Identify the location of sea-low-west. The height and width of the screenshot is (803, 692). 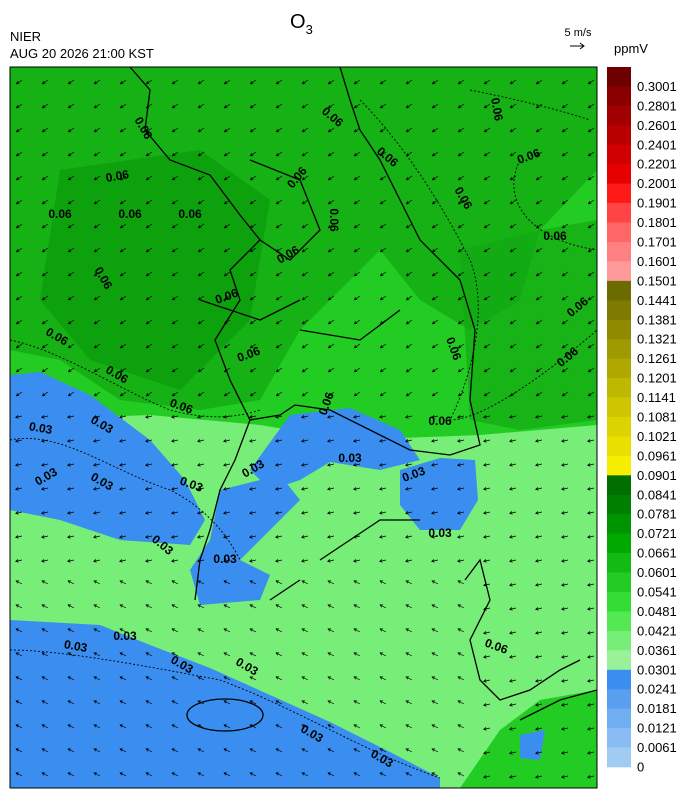
(107, 458).